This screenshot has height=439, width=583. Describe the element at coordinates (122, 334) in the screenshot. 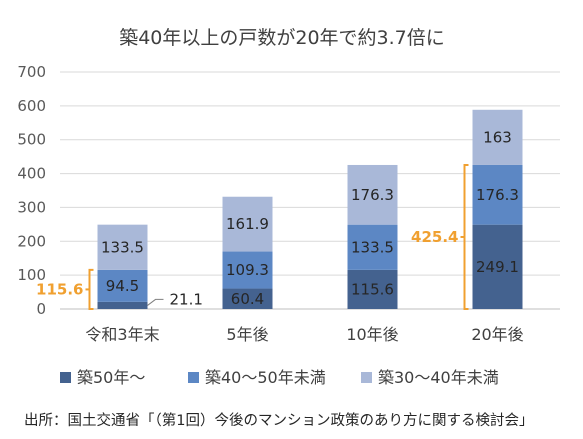

I see `x-tick-label: 令和3年末` at that location.